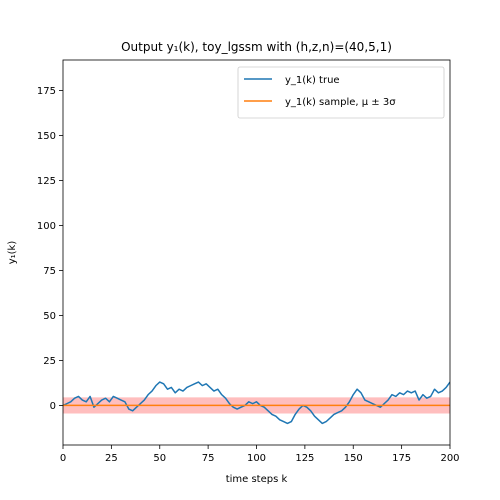 The image size is (500, 500). I want to click on x-axis: 0 25 50 75 100 125 150 175 200, so click(260, 454).